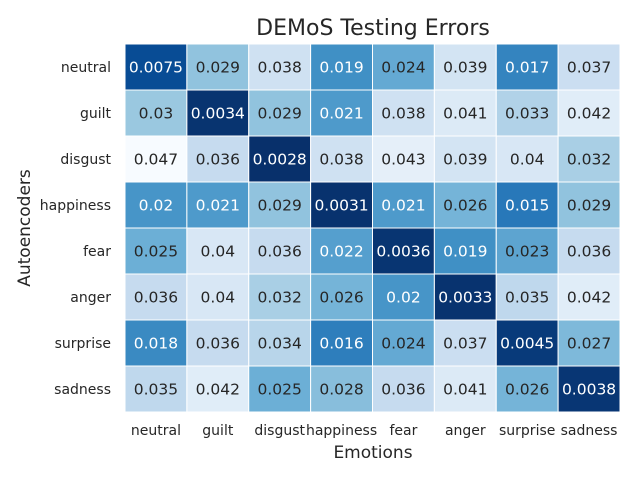 The image size is (640, 480). I want to click on cell-value-label: 0.0075, so click(156, 68).